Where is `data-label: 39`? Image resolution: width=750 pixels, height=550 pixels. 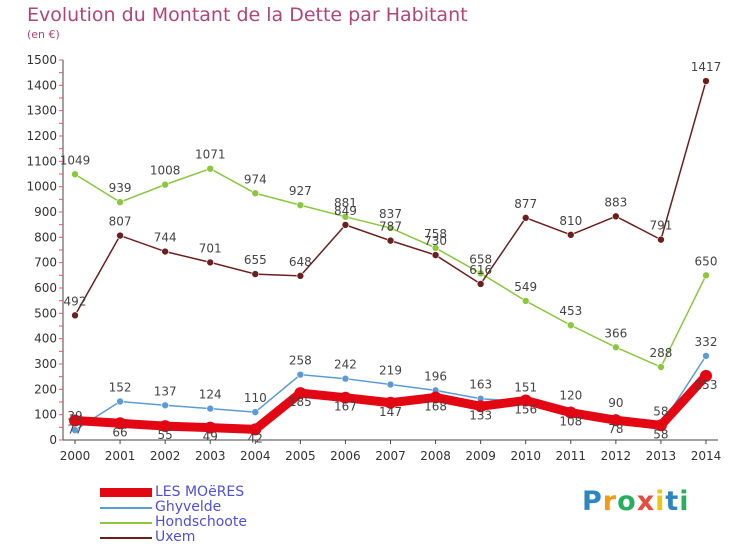
data-label: 39 is located at coordinates (74, 416).